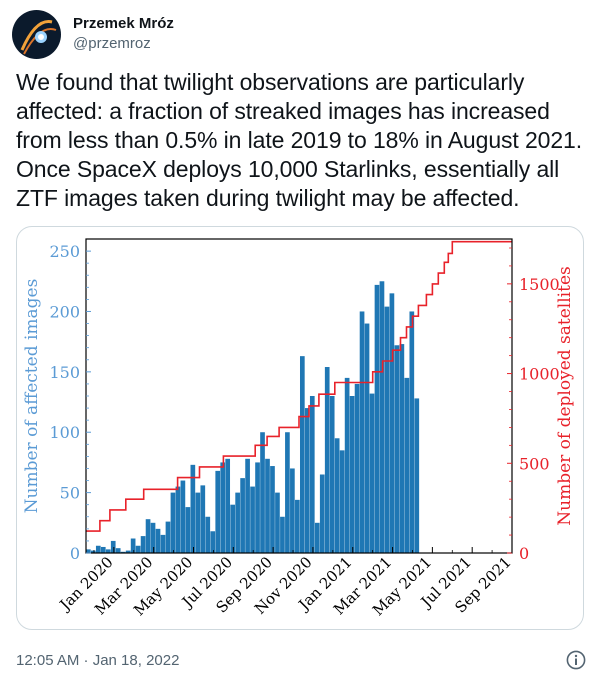 The image size is (600, 677). I want to click on tweet-header: Przemek Mróz @przemroz, so click(93, 34).